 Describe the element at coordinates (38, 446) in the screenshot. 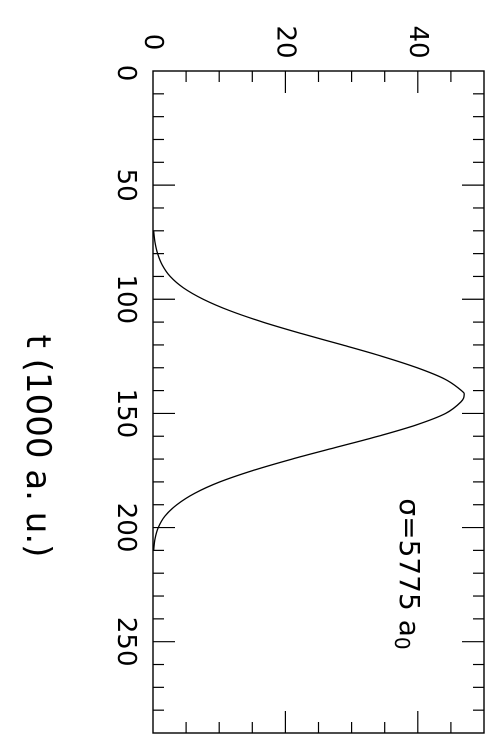

I see `x-axis-label: t (1000 a. u.)` at that location.